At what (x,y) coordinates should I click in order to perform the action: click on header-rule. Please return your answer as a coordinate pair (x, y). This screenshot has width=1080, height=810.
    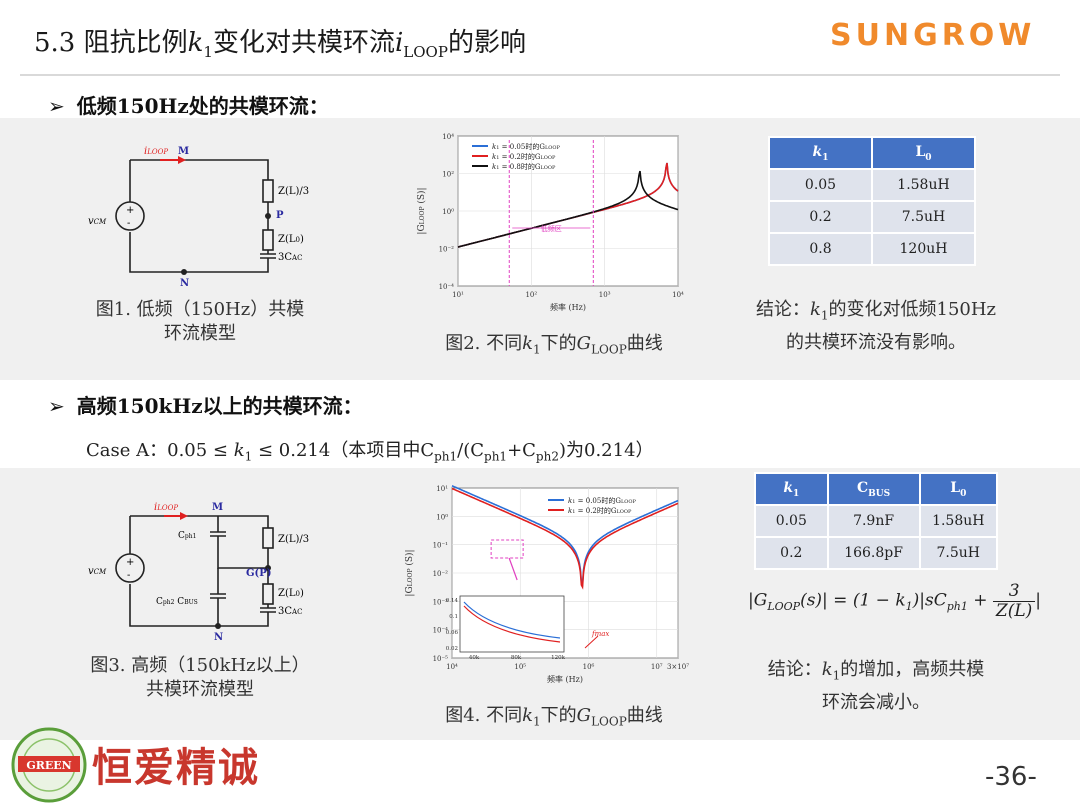
    Looking at the image, I should click on (540, 75).